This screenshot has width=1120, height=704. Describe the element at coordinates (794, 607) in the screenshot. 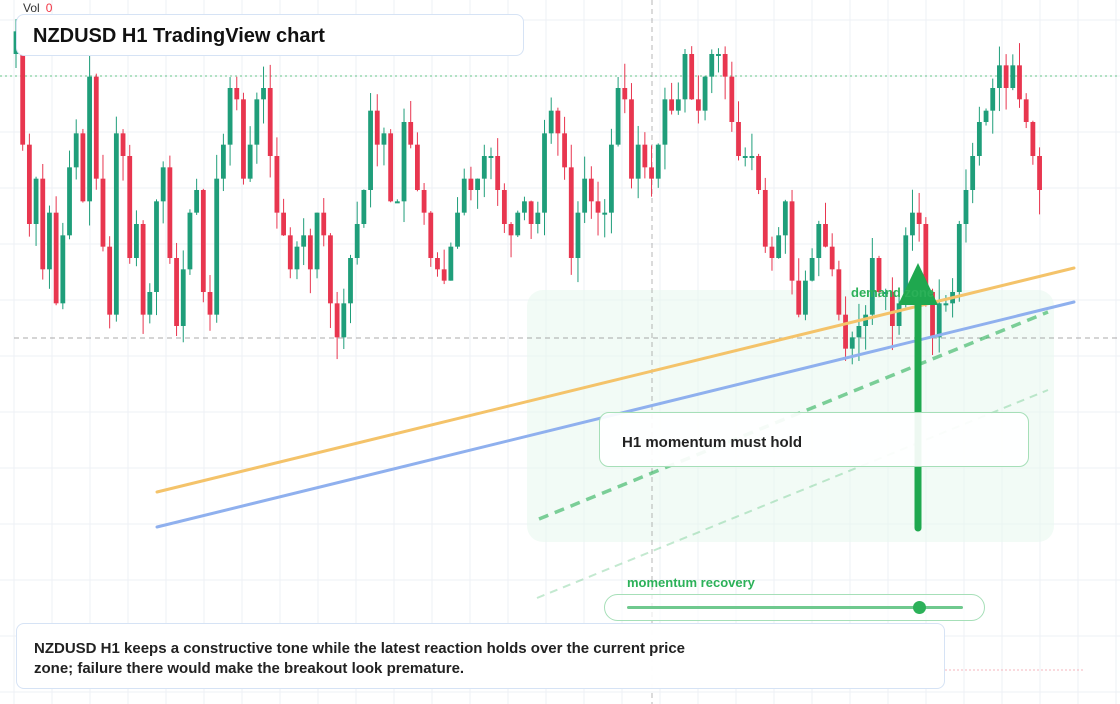

I see `momentum-slider` at that location.